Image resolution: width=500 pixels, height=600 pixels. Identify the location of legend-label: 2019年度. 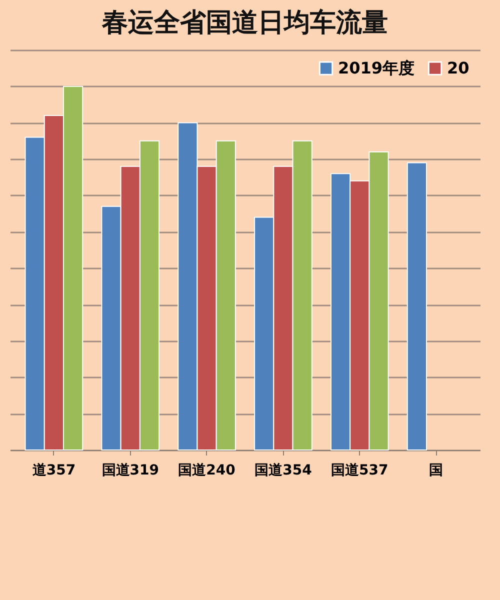
(376, 68).